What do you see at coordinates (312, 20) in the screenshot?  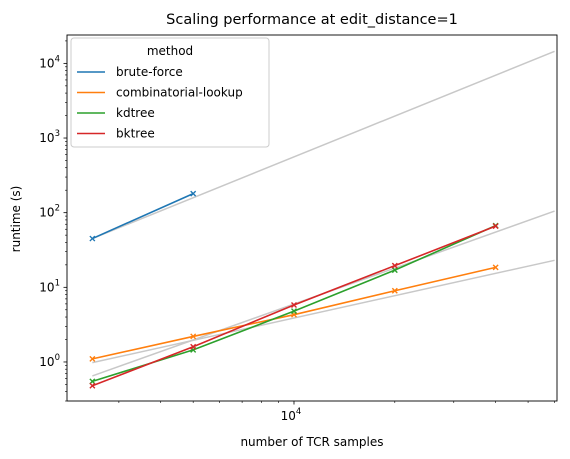 I see `chart-title: Scaling performance at edit_distance=1` at bounding box center [312, 20].